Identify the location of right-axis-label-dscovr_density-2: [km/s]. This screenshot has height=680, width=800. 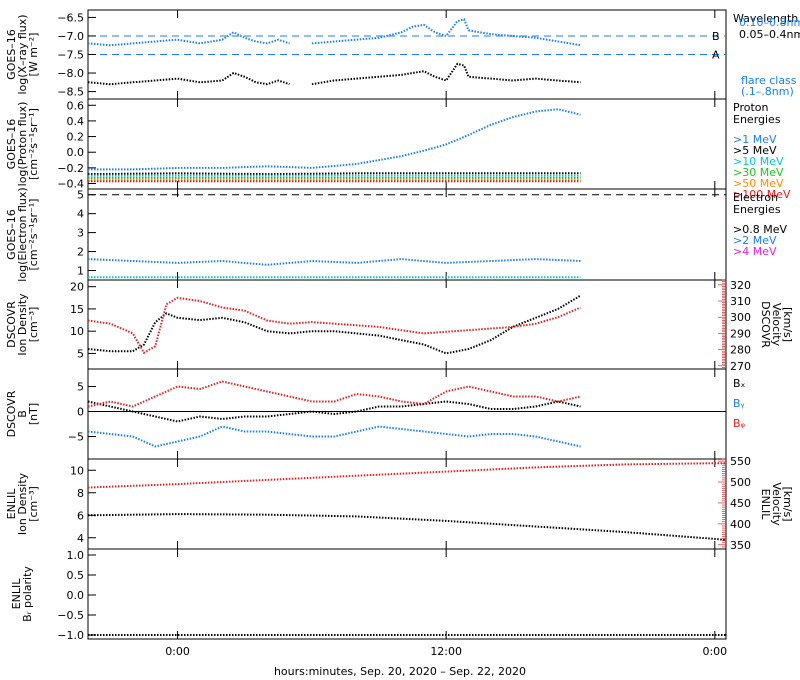
(787, 324).